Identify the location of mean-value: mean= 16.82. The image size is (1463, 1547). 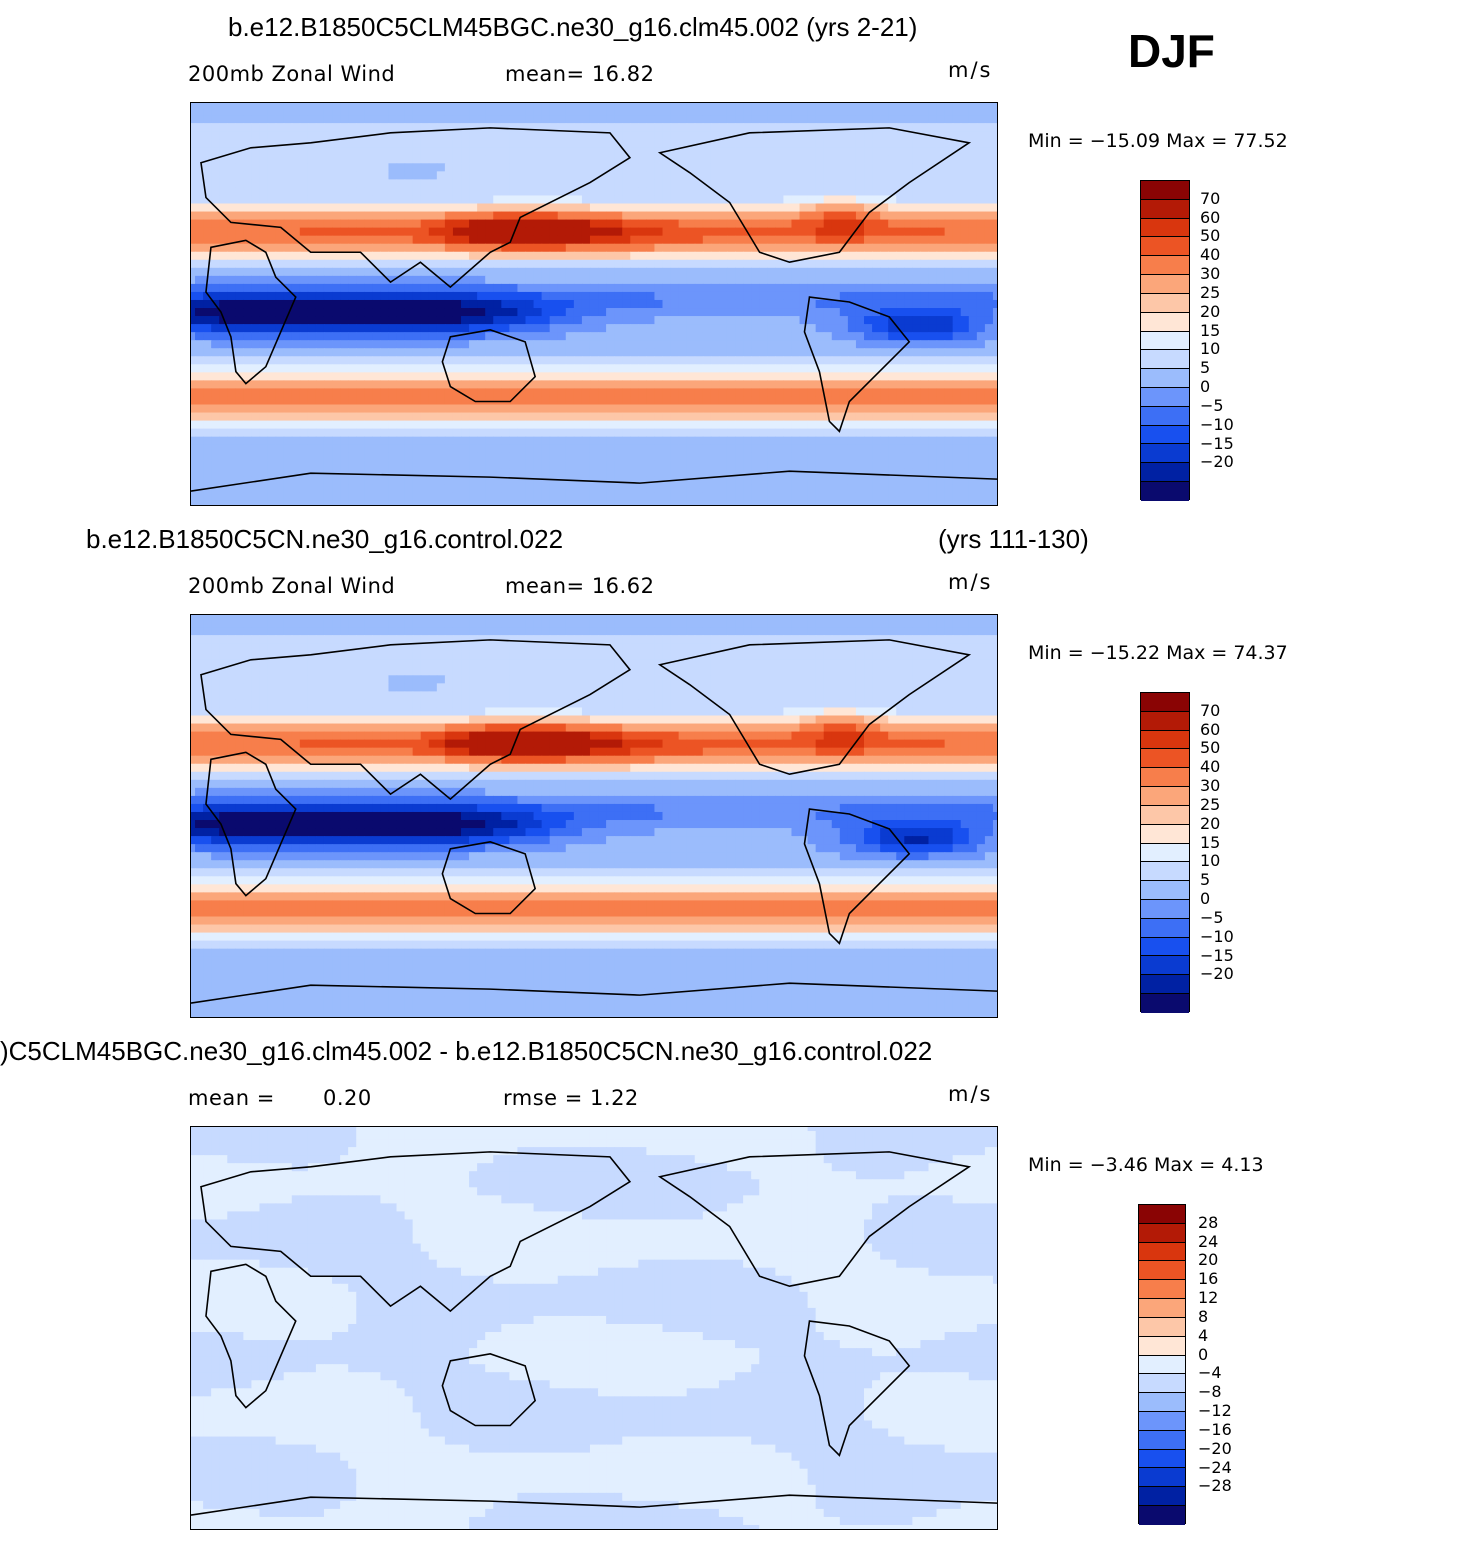
(580, 74).